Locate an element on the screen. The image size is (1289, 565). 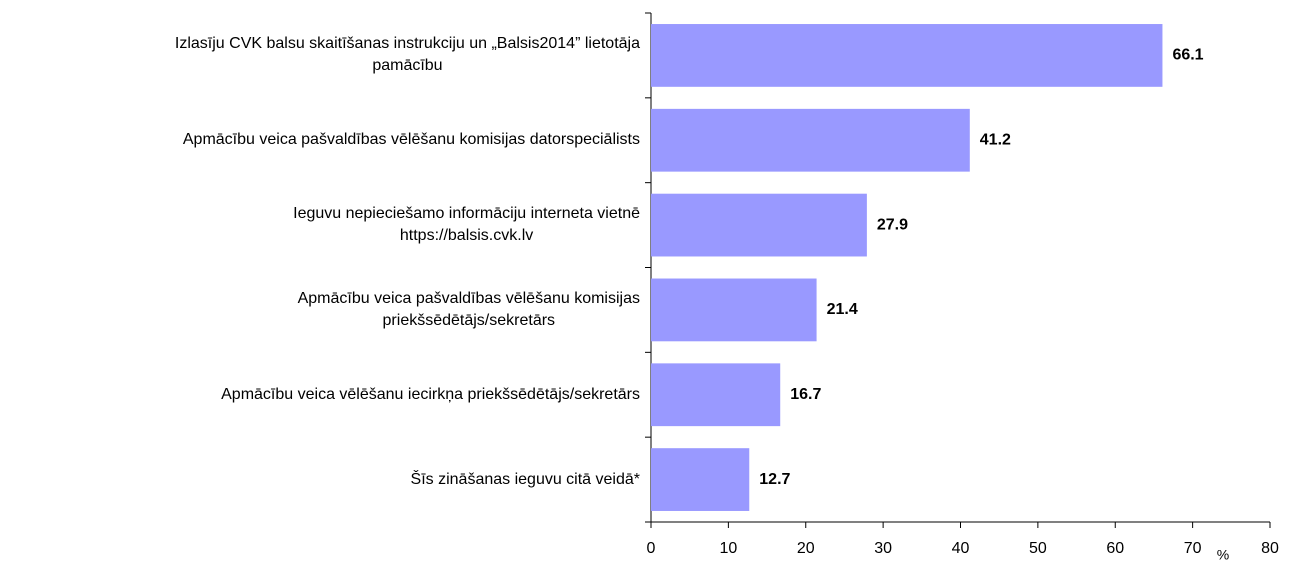
value-label: 27.9 is located at coordinates (892, 224).